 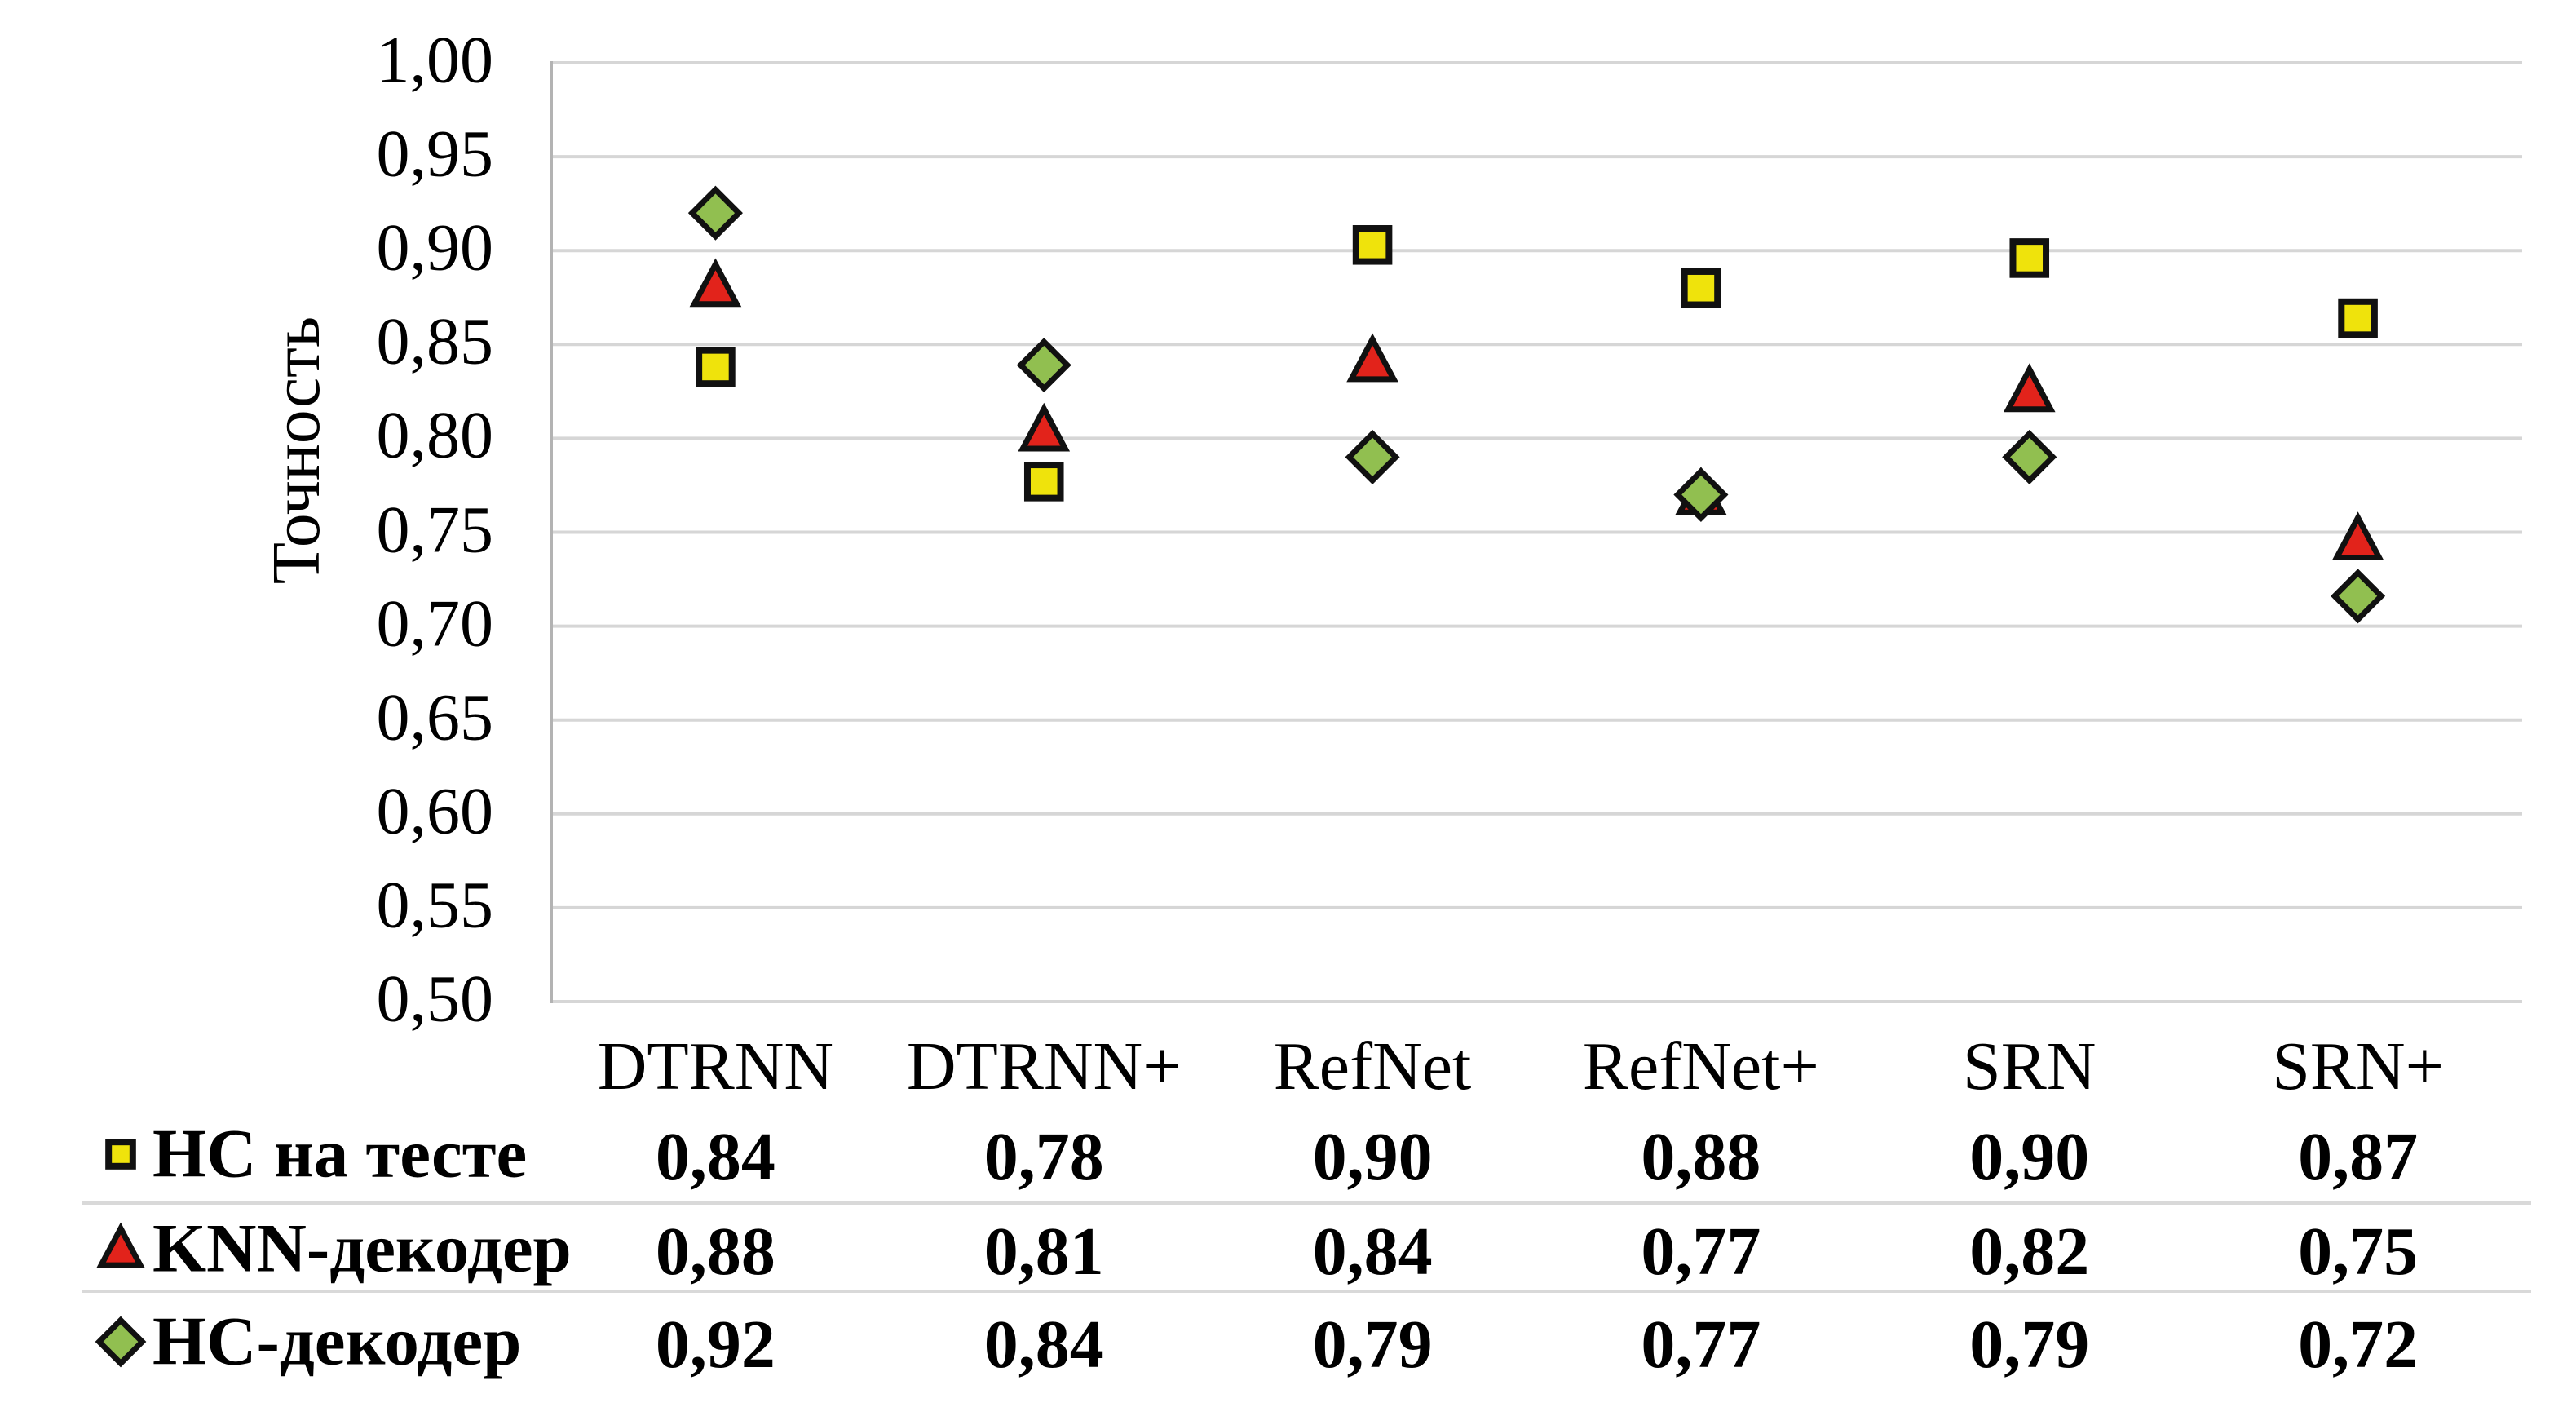 I want to click on table-cell-RefNet-row2: 0,84, so click(x=1372, y=1252).